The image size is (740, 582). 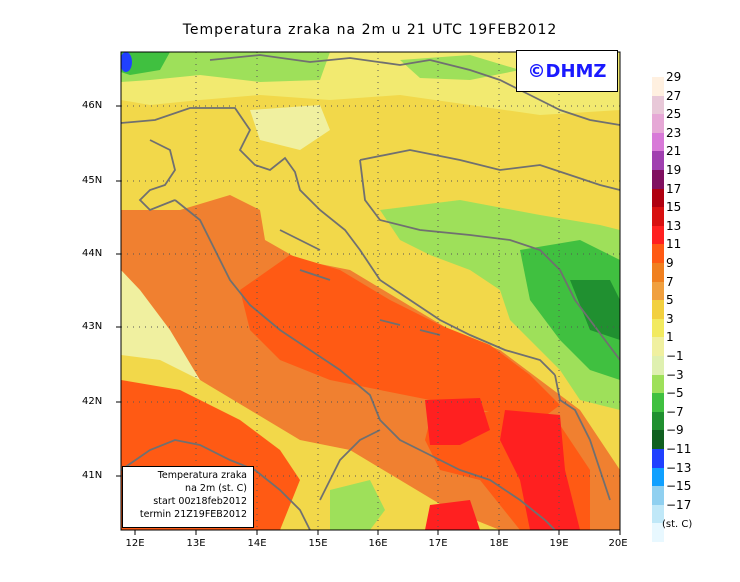 What do you see at coordinates (674, 225) in the screenshot?
I see `legend-label: 13` at bounding box center [674, 225].